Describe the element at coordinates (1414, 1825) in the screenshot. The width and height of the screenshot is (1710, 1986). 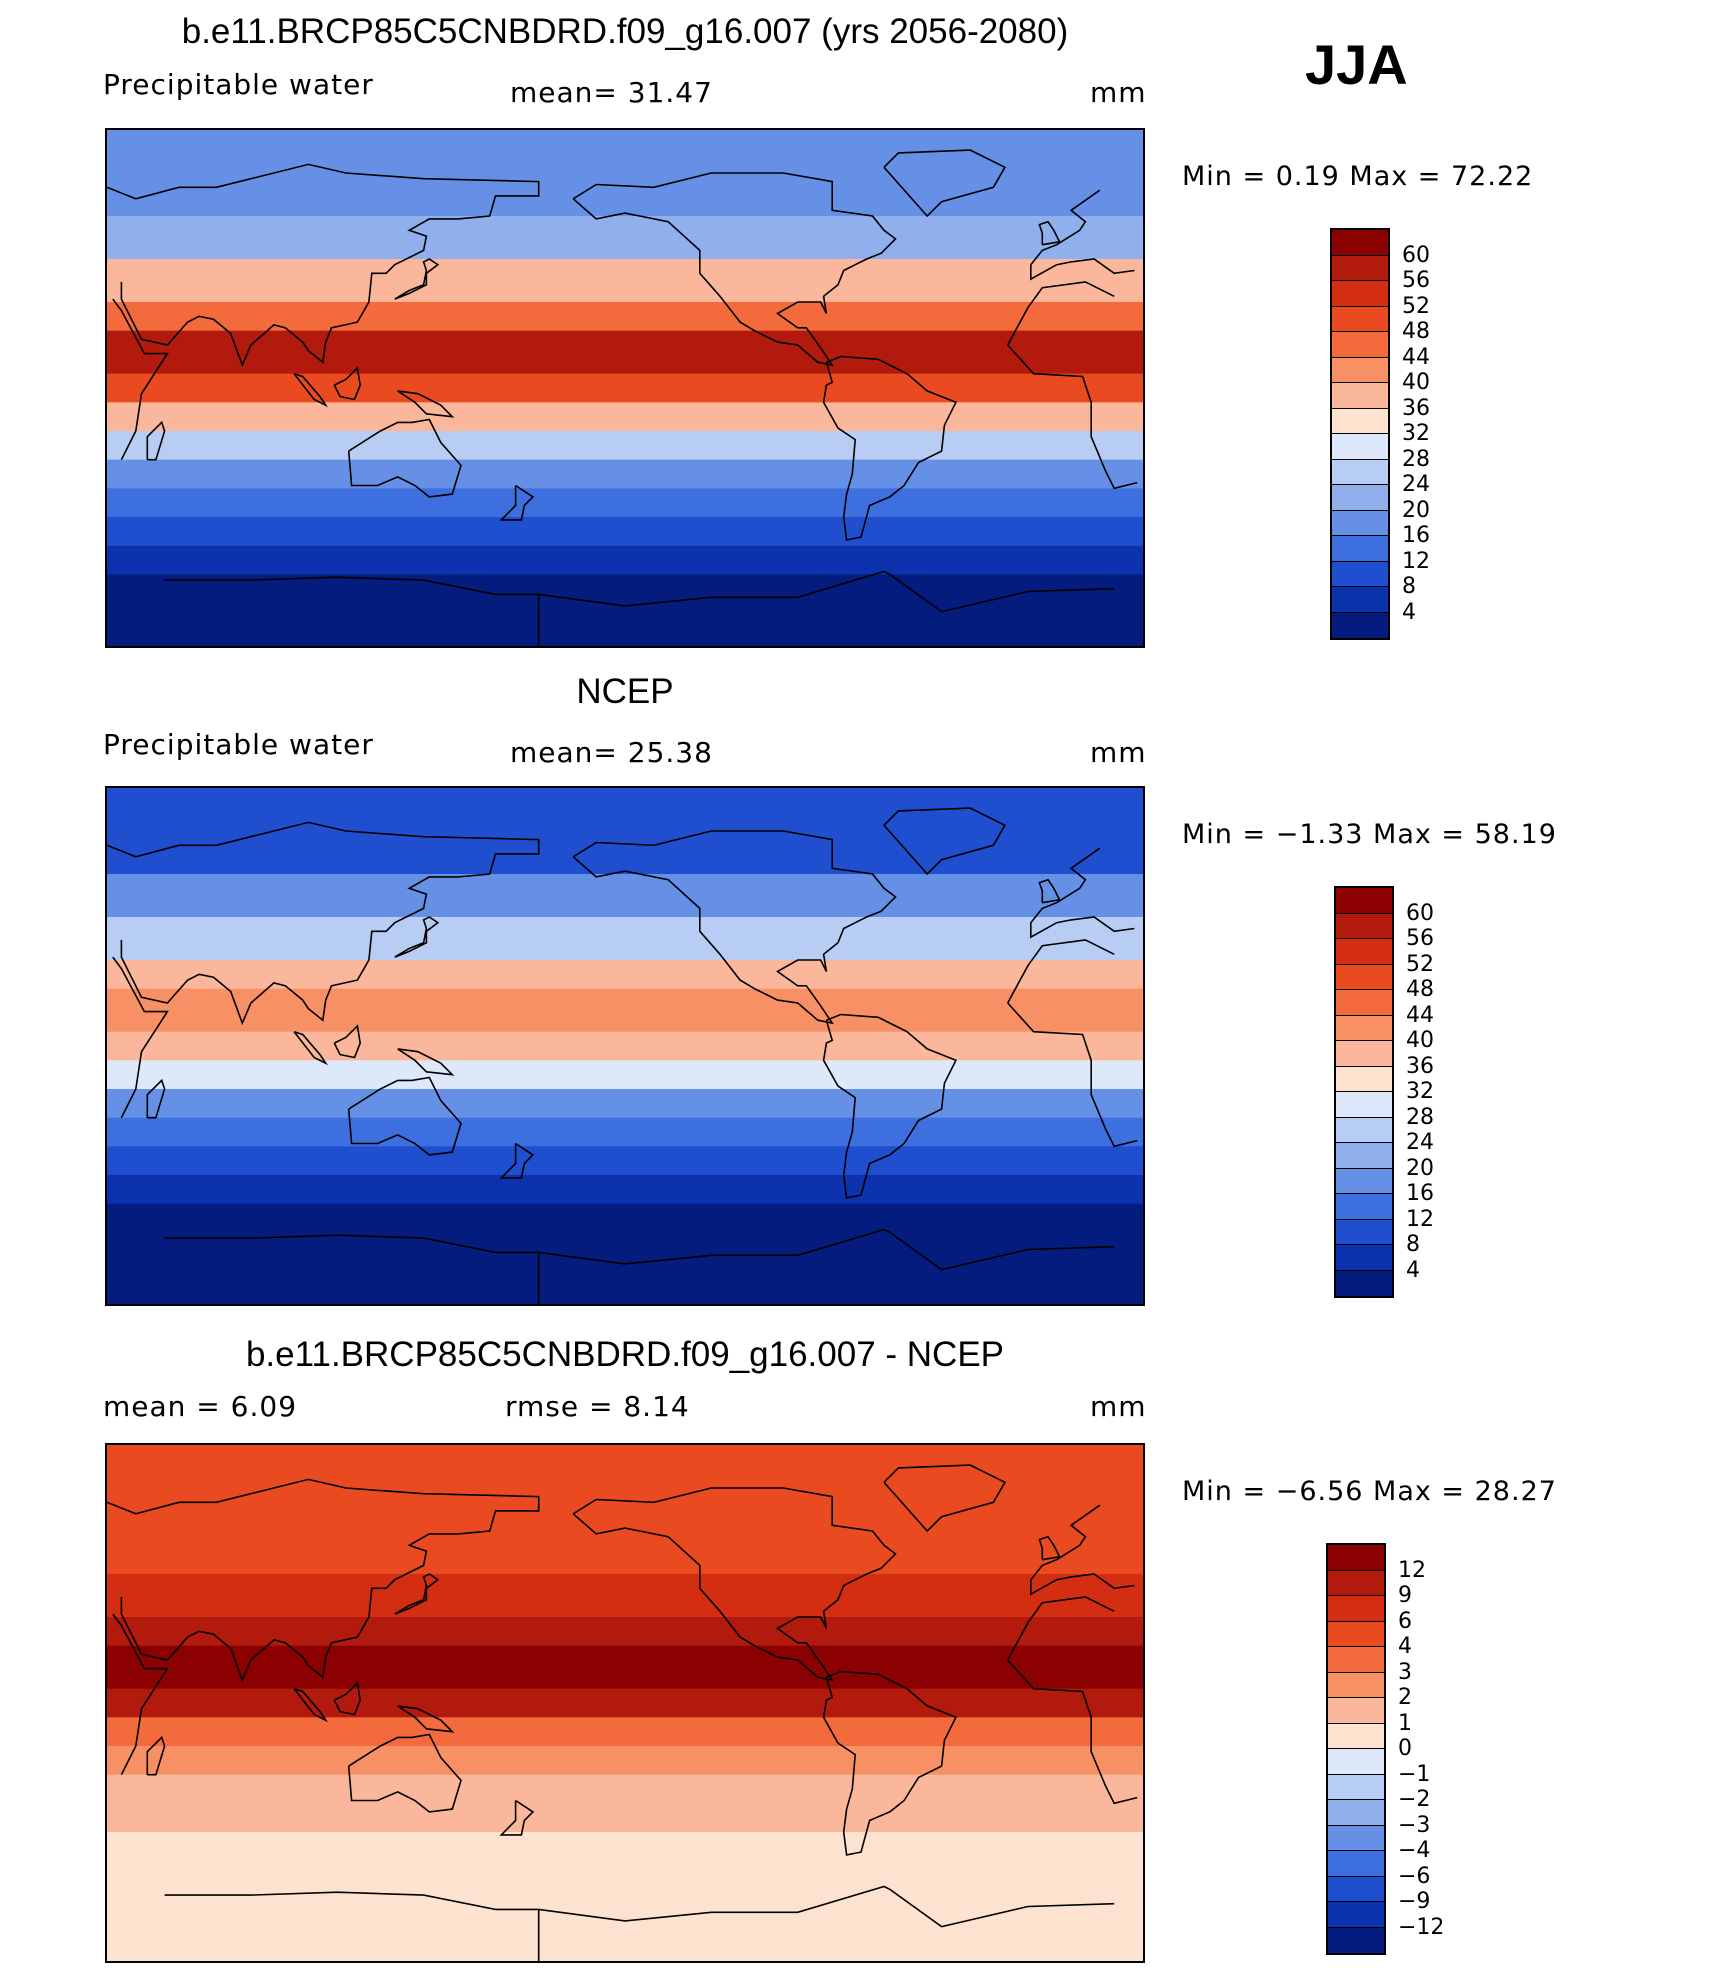
I see `colorbar-tick-label: −3` at that location.